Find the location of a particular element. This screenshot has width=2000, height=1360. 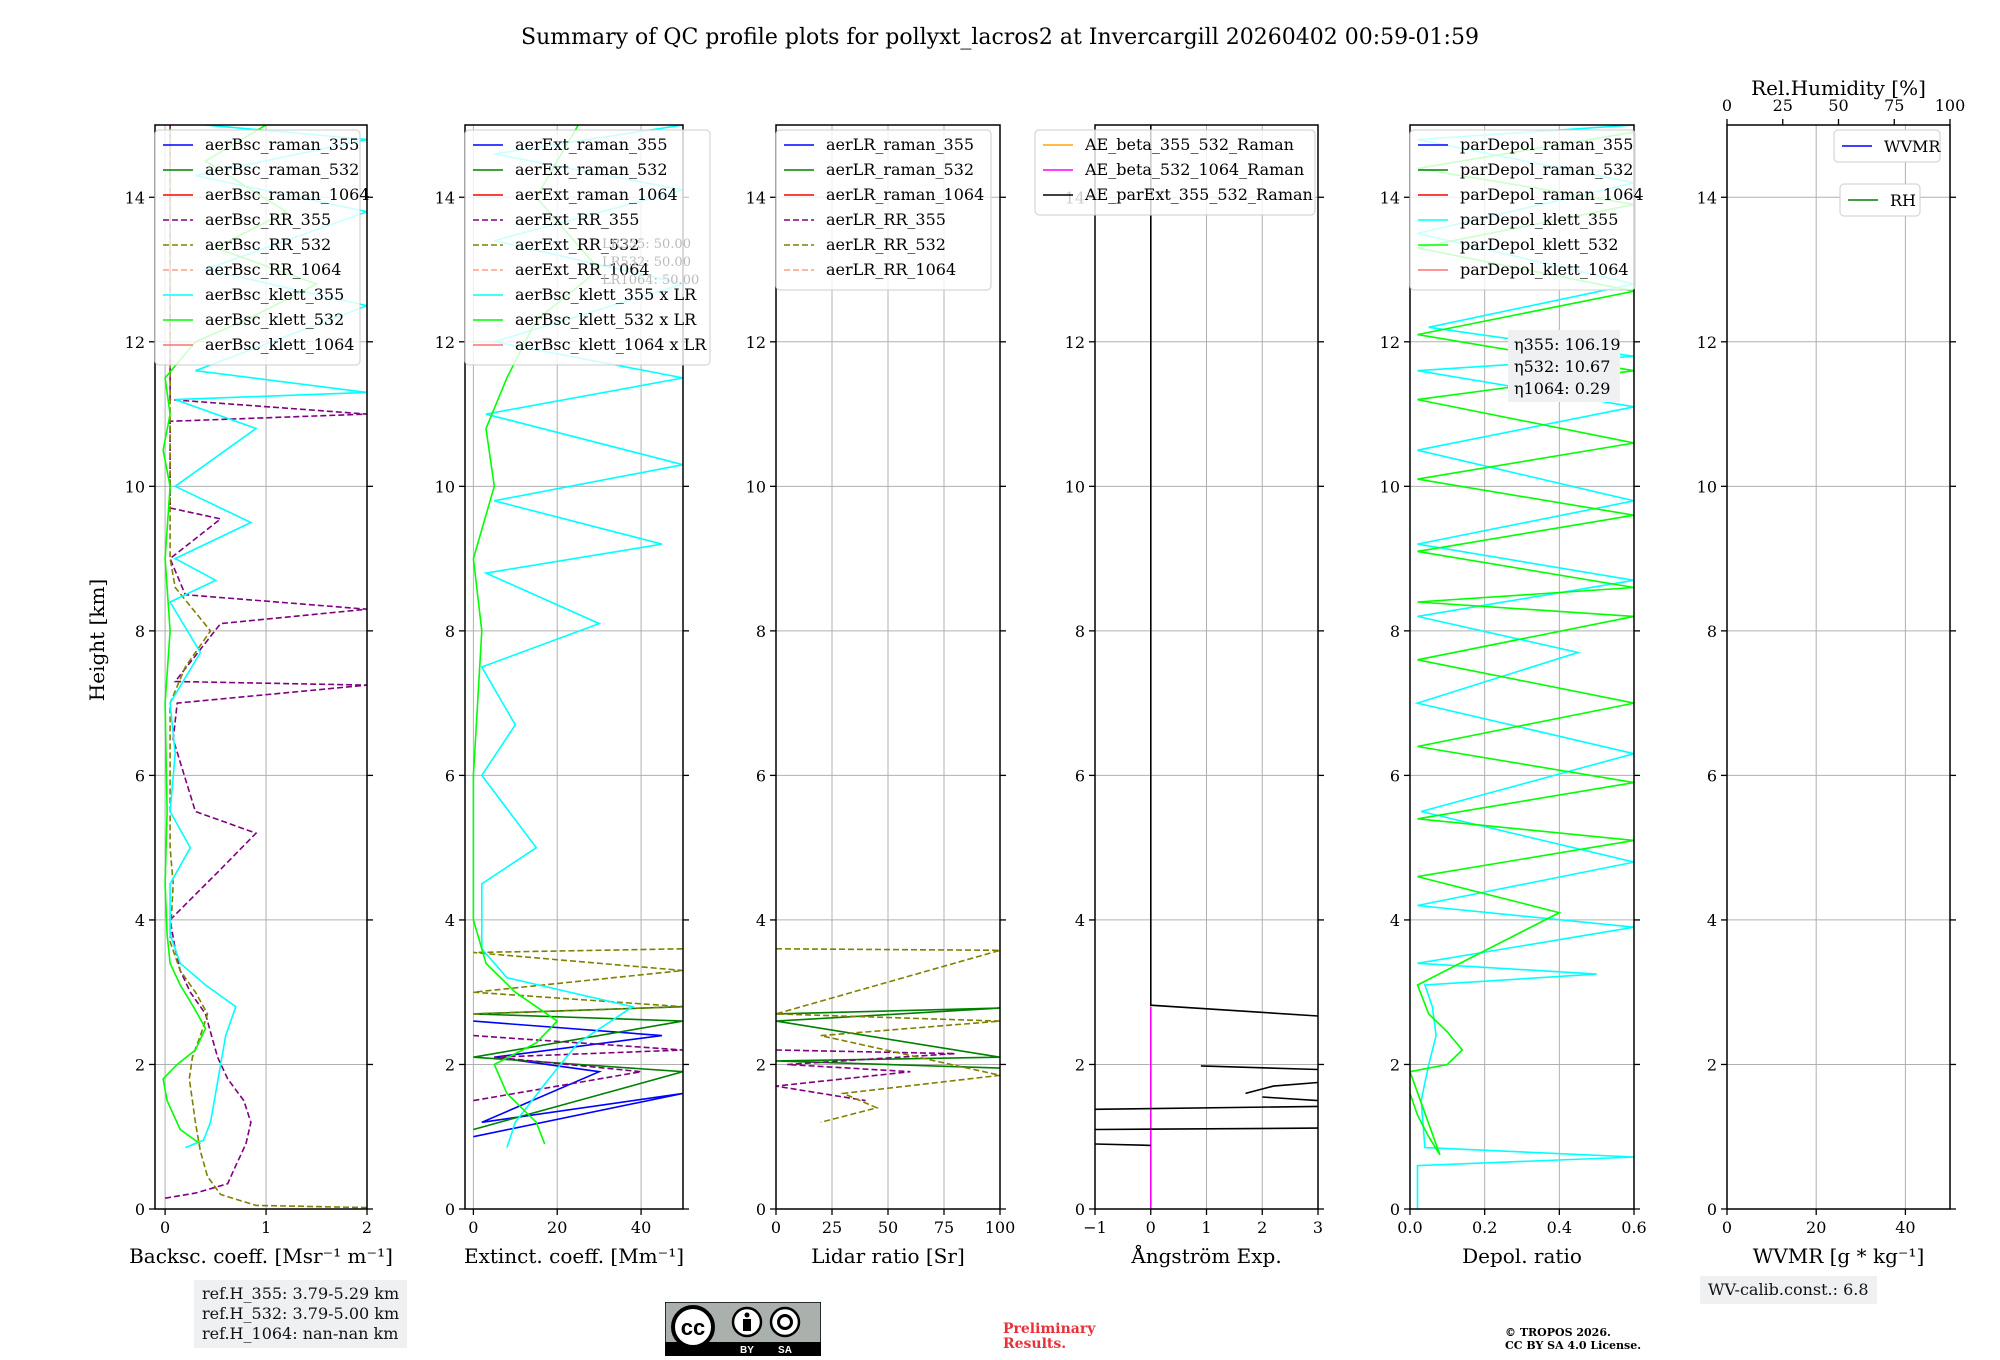

legend-entry: aerLR_raman_532 is located at coordinates (900, 169).